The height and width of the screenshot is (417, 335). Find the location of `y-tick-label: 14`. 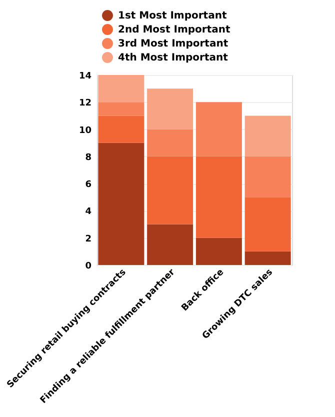

y-tick-label: 14 is located at coordinates (85, 77).